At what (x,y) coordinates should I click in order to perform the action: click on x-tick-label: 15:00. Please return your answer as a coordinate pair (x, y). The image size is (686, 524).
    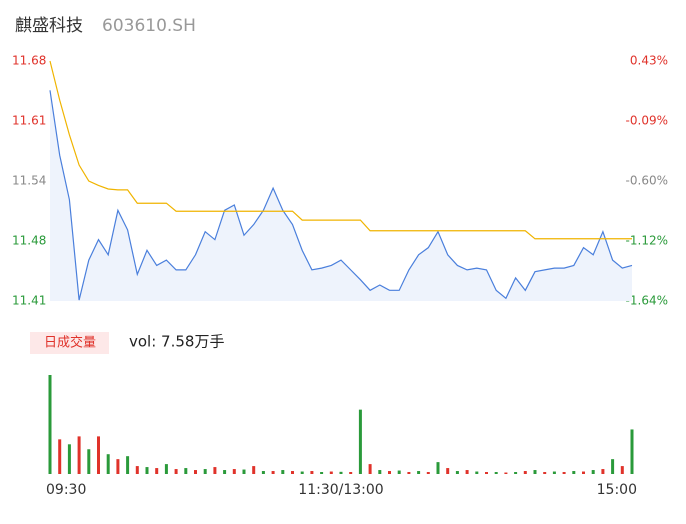
    Looking at the image, I should click on (617, 490).